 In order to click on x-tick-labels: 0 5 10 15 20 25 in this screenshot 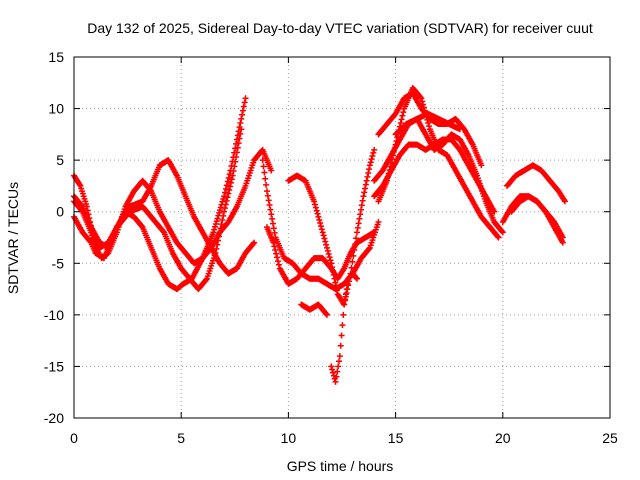, I will do `click(344, 438)`.